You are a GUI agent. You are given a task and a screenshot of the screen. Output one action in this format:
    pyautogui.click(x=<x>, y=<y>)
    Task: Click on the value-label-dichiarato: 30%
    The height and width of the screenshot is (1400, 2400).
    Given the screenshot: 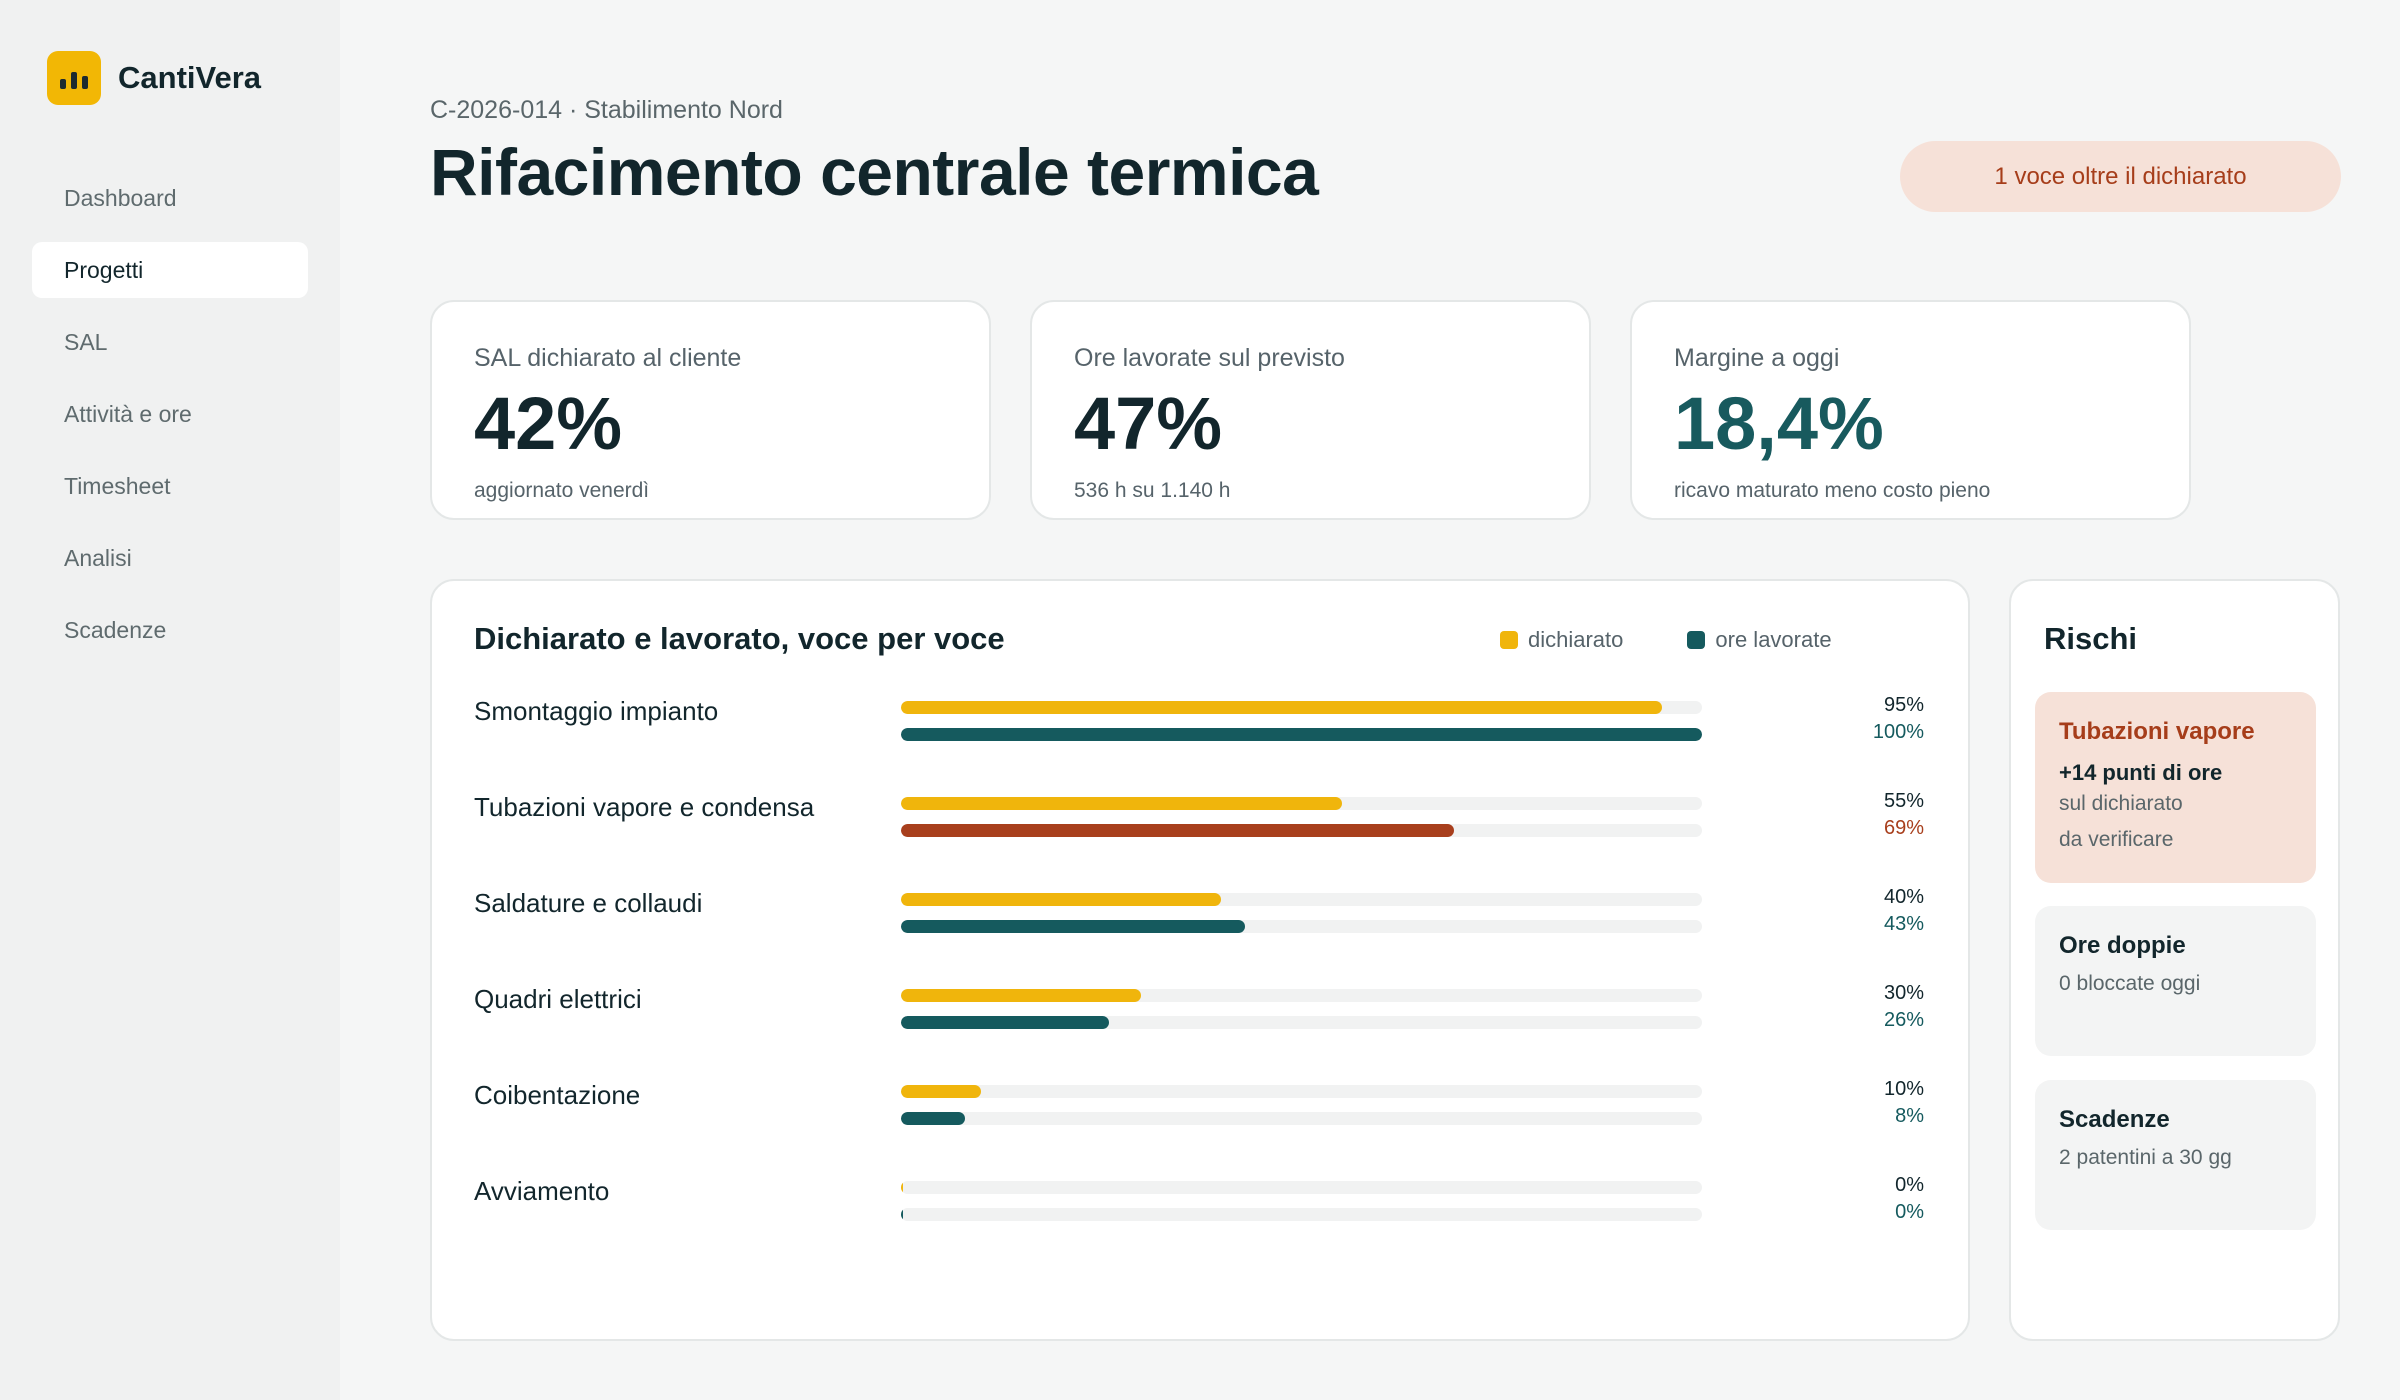 What is the action you would take?
    pyautogui.click(x=1903, y=993)
    